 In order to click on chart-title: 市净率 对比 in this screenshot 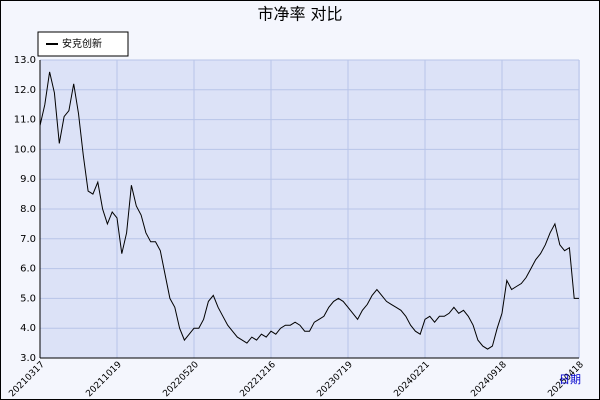, I will do `click(299, 14)`.